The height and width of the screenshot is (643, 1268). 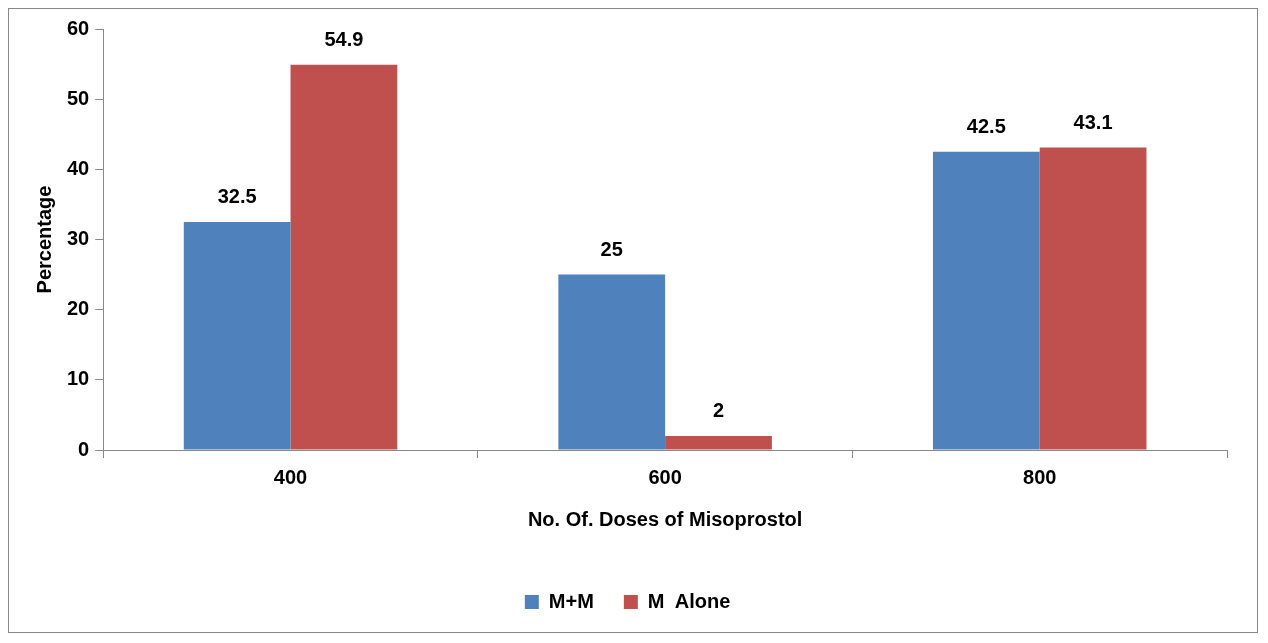 What do you see at coordinates (986, 126) in the screenshot?
I see `data-label: 42.5` at bounding box center [986, 126].